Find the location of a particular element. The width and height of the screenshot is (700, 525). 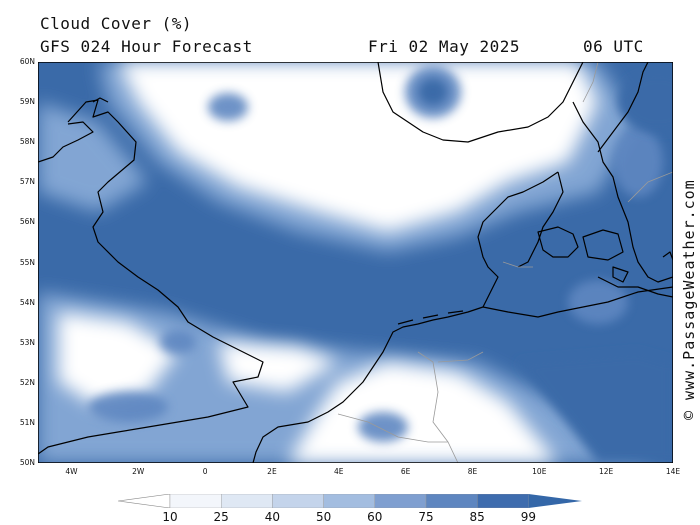

legend-label: 75 is located at coordinates (426, 517).